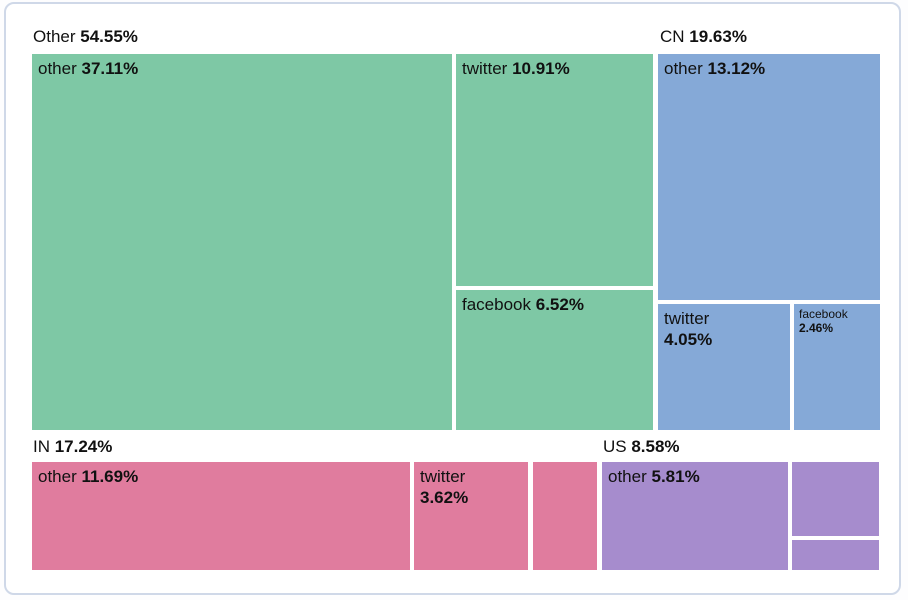  What do you see at coordinates (565, 516) in the screenshot?
I see `treemap-cell-in-unlabeled` at bounding box center [565, 516].